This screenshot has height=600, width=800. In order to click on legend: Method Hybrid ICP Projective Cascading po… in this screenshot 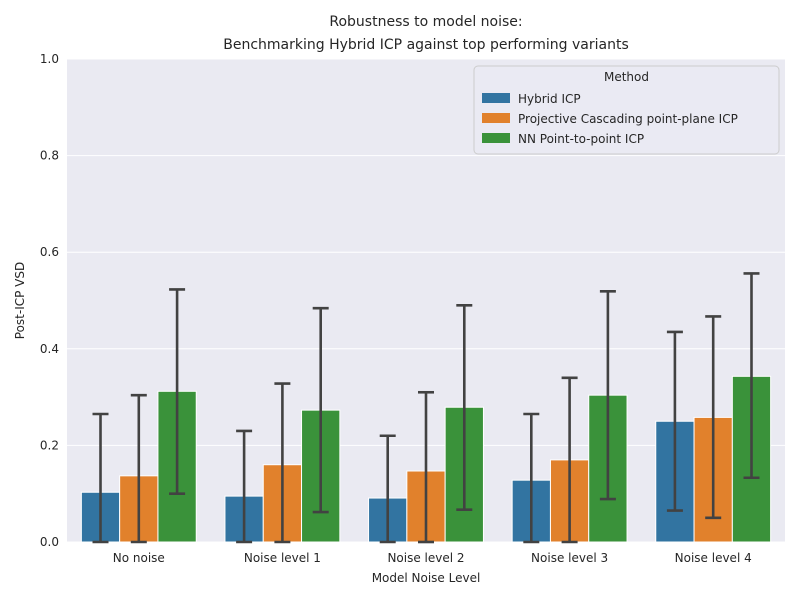, I will do `click(626, 110)`.